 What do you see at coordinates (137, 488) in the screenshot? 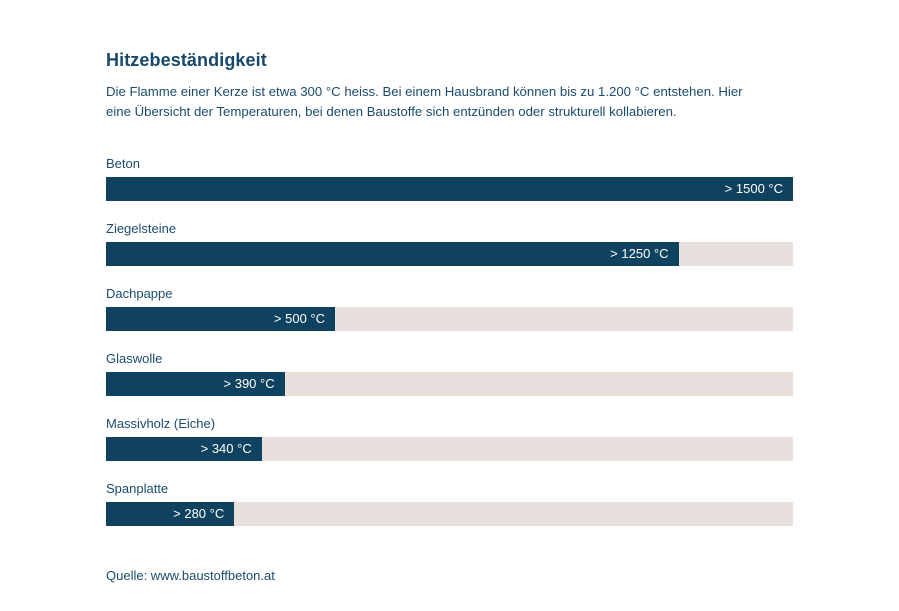
I see `bar-category-label: Spanplatte` at bounding box center [137, 488].